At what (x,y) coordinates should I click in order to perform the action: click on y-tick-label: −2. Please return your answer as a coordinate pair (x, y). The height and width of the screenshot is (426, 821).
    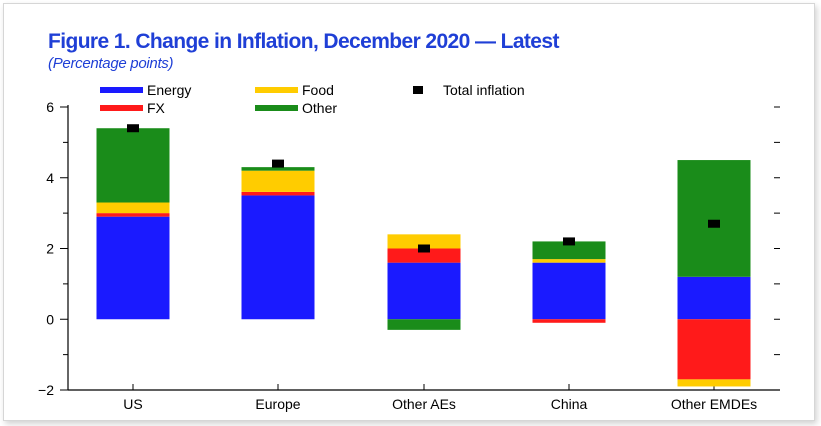
    Looking at the image, I should click on (46, 390).